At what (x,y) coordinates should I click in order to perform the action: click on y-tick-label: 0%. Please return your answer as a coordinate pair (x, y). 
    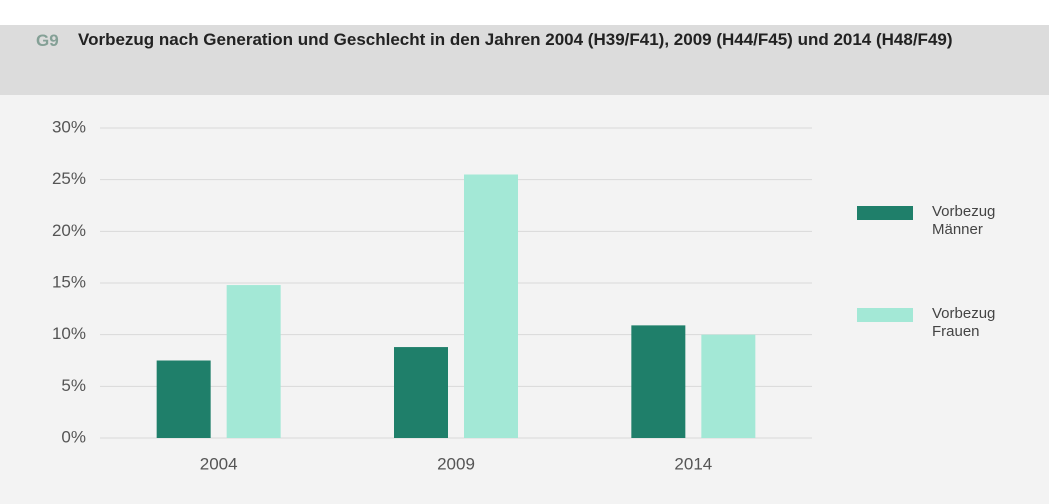
    Looking at the image, I should click on (73, 436).